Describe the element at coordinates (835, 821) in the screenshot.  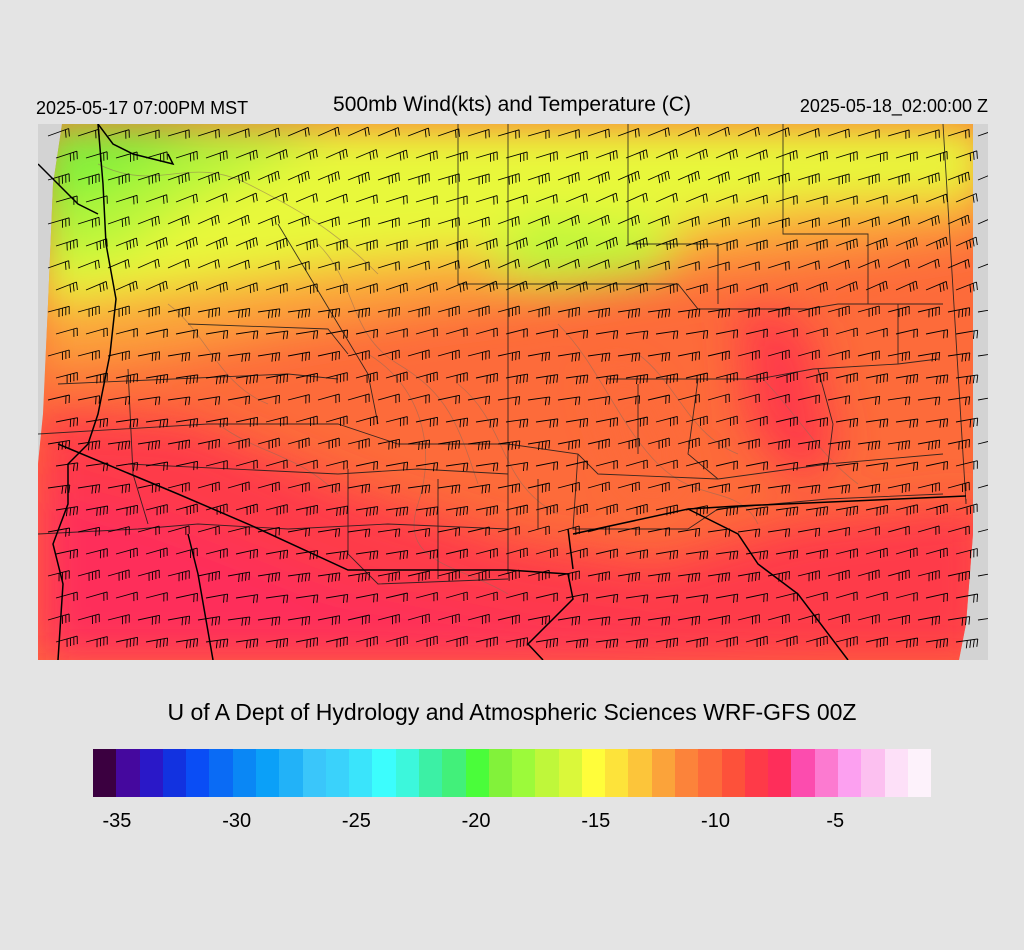
I see `colorbar-tick-label: -5` at that location.